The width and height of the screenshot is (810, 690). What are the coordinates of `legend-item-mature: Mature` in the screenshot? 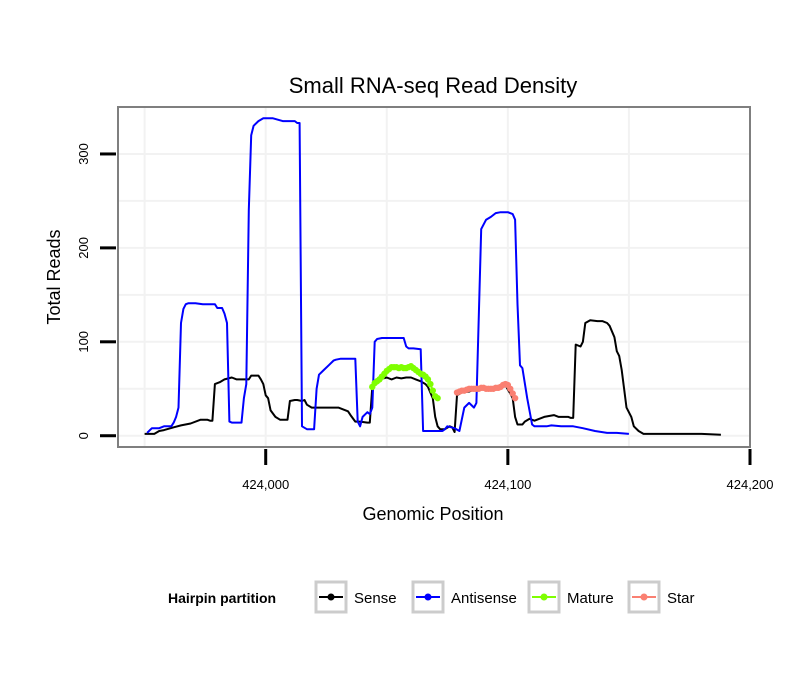 It's located at (570, 597).